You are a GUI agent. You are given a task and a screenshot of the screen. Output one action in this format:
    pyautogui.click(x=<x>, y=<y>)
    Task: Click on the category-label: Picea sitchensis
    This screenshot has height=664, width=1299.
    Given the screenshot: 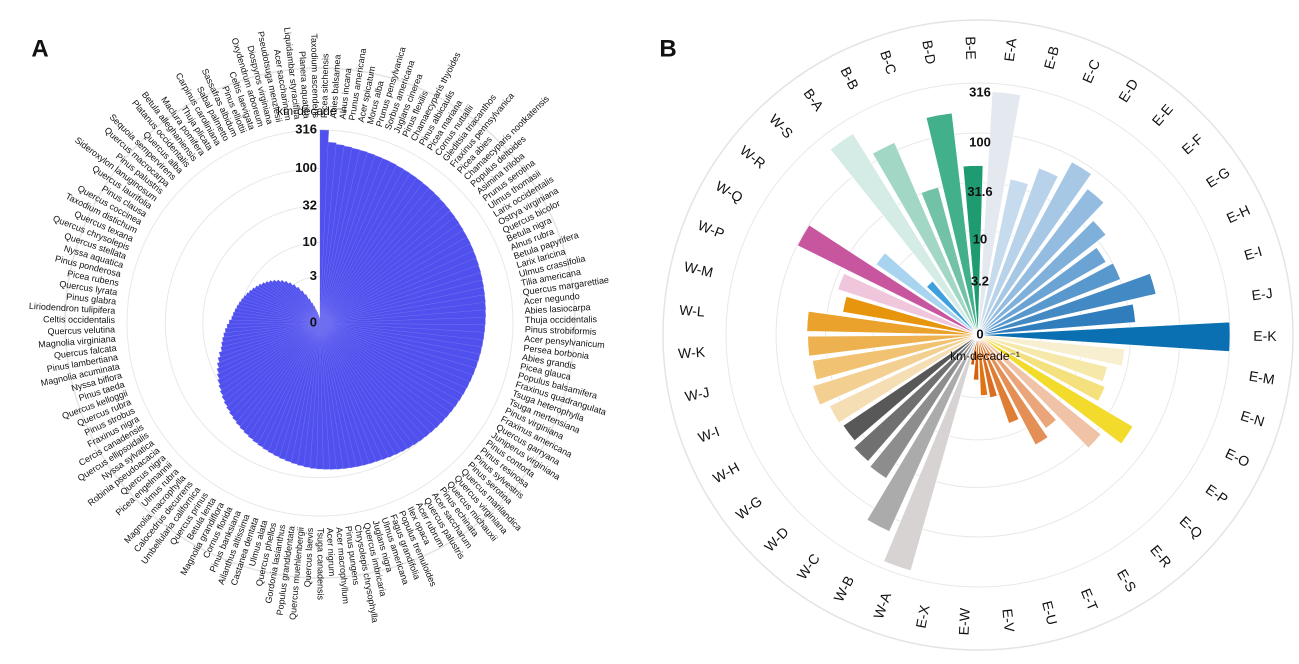 What is the action you would take?
    pyautogui.click(x=324, y=85)
    